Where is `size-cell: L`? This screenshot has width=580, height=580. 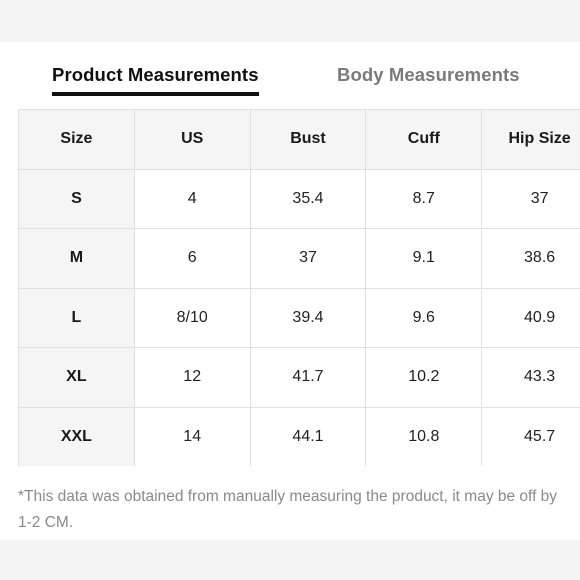 size-cell: L is located at coordinates (76, 317).